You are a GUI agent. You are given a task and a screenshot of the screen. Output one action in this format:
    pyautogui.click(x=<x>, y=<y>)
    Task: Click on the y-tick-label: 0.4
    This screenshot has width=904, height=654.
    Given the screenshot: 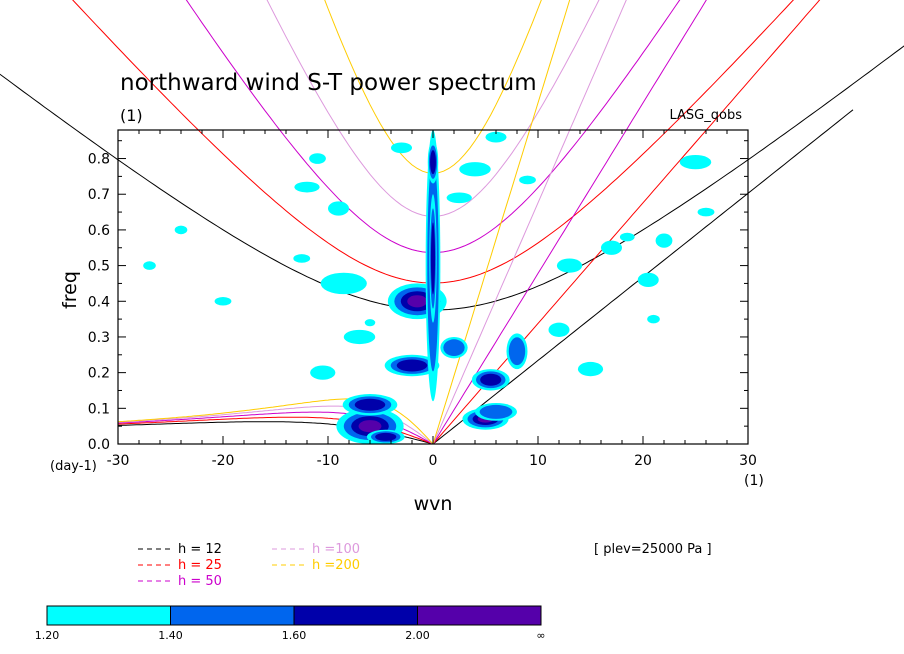 What is the action you would take?
    pyautogui.click(x=99, y=302)
    